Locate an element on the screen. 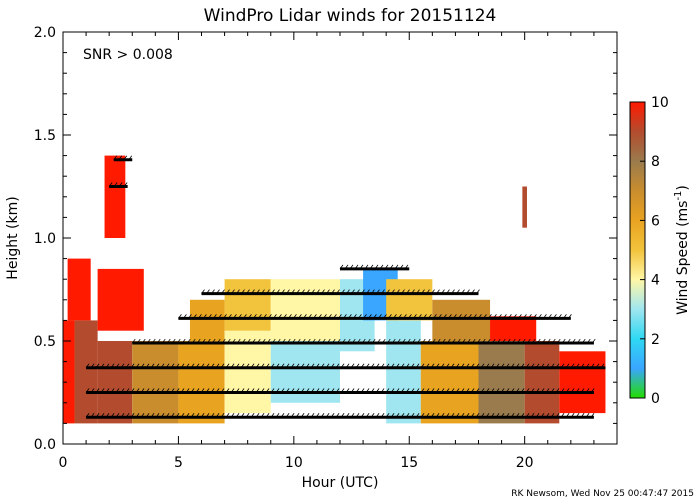 The width and height of the screenshot is (700, 500). y-tick-label: 2.0 is located at coordinates (45, 33).